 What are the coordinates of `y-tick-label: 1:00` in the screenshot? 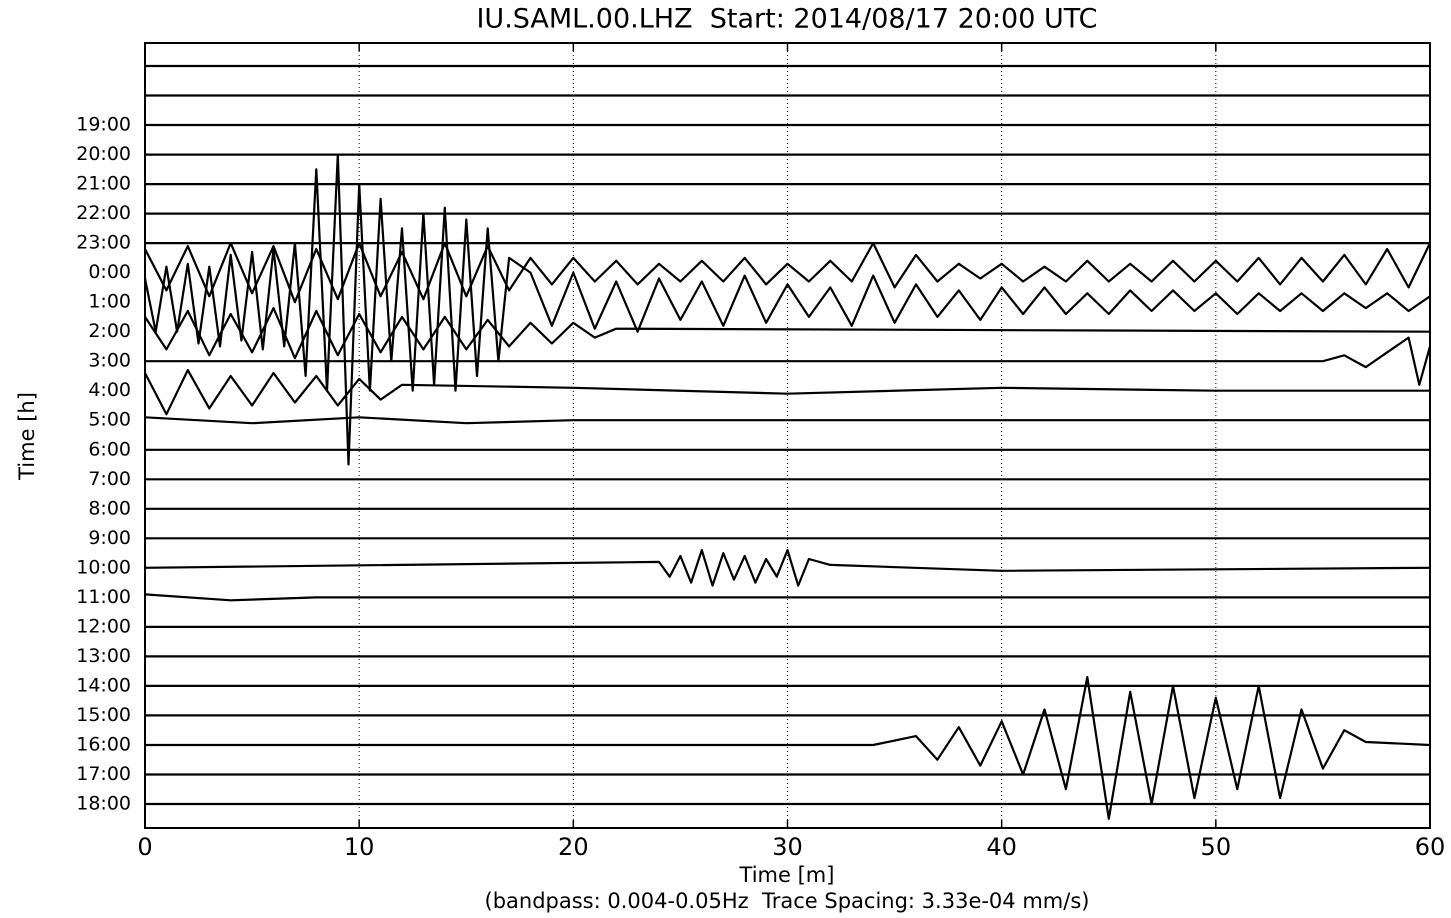 It's located at (109, 302).